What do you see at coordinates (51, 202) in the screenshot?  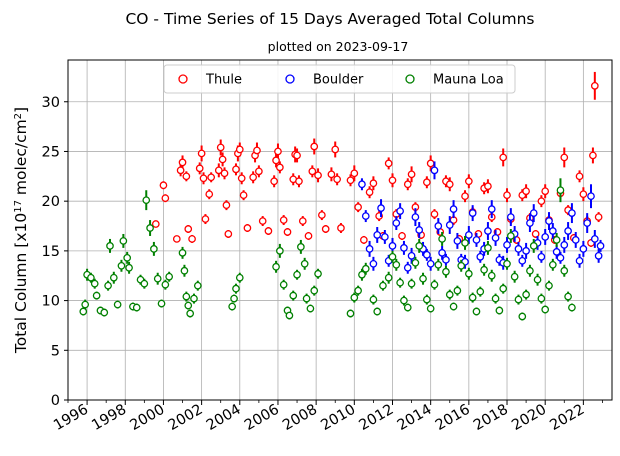 I see `y-tick-label: 20` at bounding box center [51, 202].